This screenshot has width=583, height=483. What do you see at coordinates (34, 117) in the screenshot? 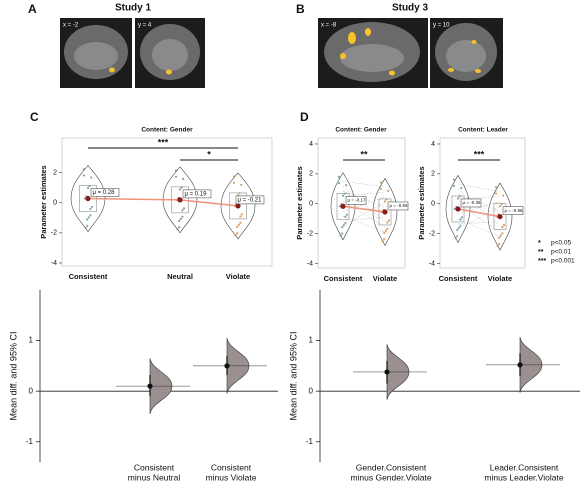
I see `panel-letter: C` at bounding box center [34, 117].